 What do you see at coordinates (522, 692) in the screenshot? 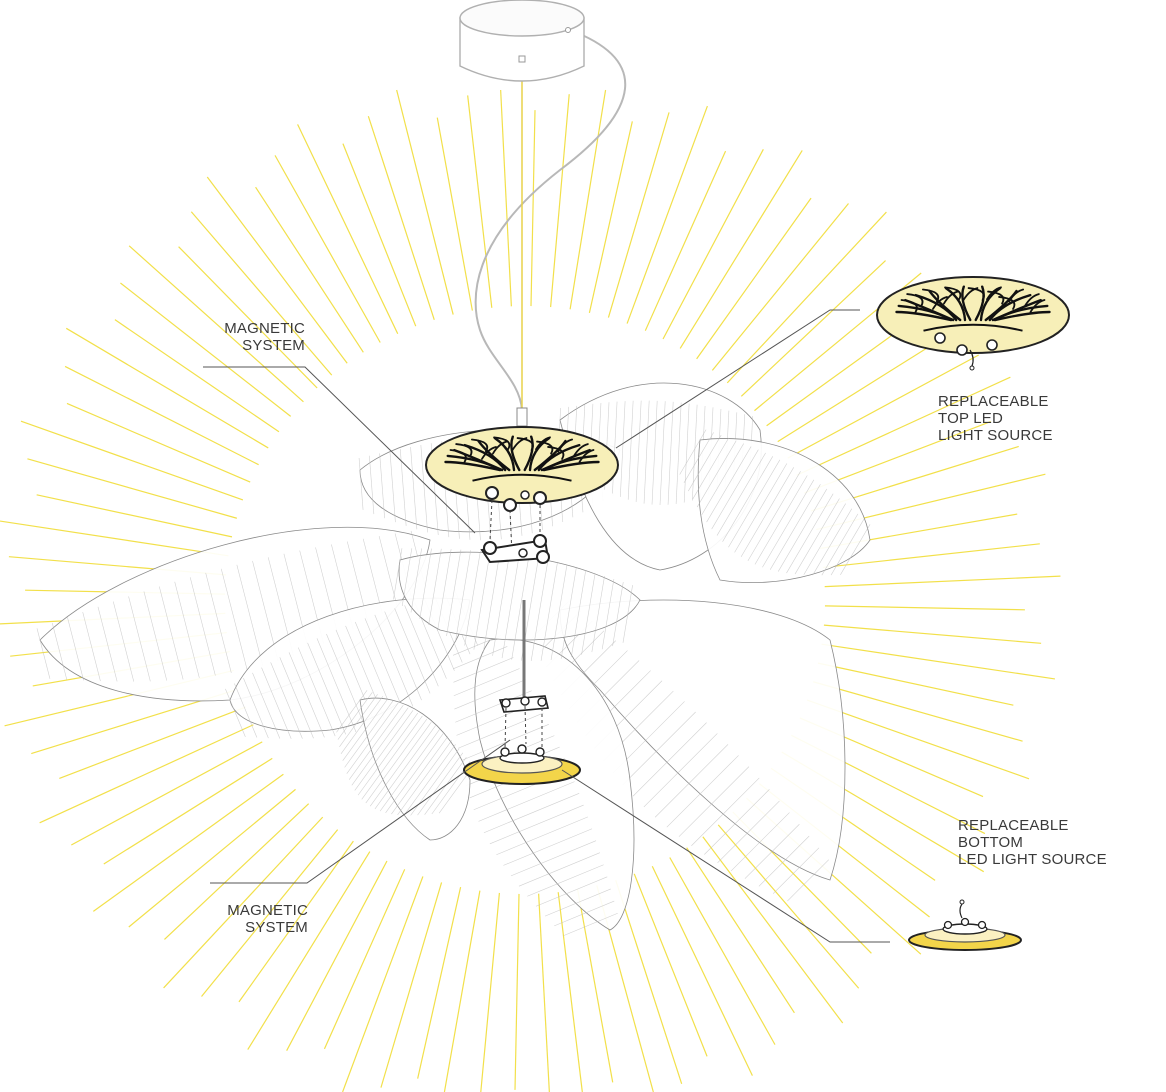
I see `bottom-led-module-icon` at bounding box center [522, 692].